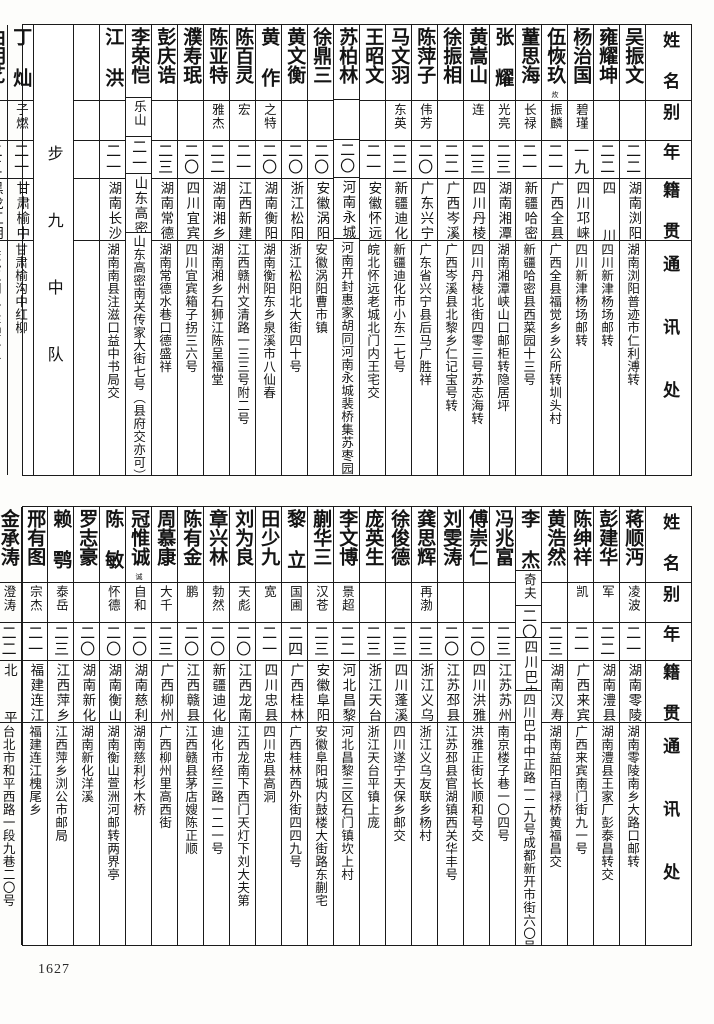  Describe the element at coordinates (528, 250) in the screenshot. I see `person-column: 蕫思海 长禄 二一 新疆哈密 新疆哈密县西菜园十三号` at that location.